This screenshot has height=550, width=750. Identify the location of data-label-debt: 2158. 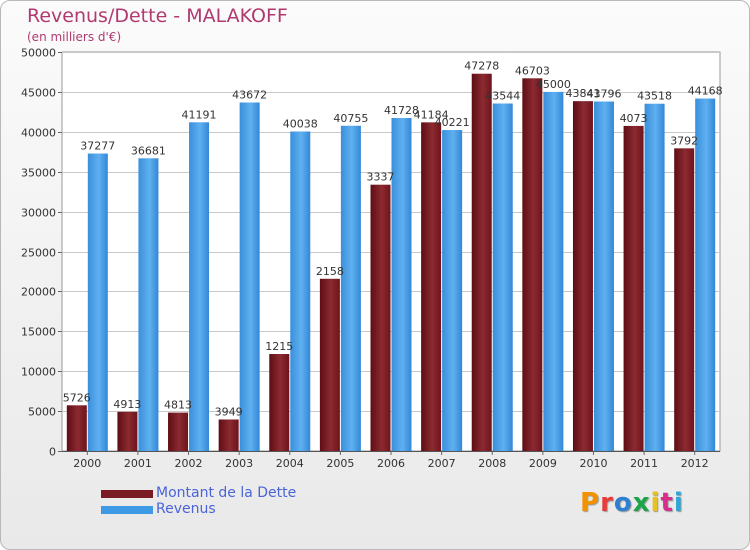
(330, 271).